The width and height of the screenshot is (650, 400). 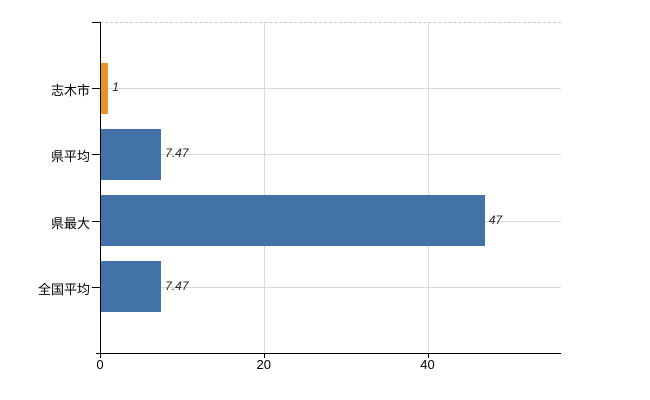 What do you see at coordinates (292, 221) in the screenshot?
I see `bar-県最大` at bounding box center [292, 221].